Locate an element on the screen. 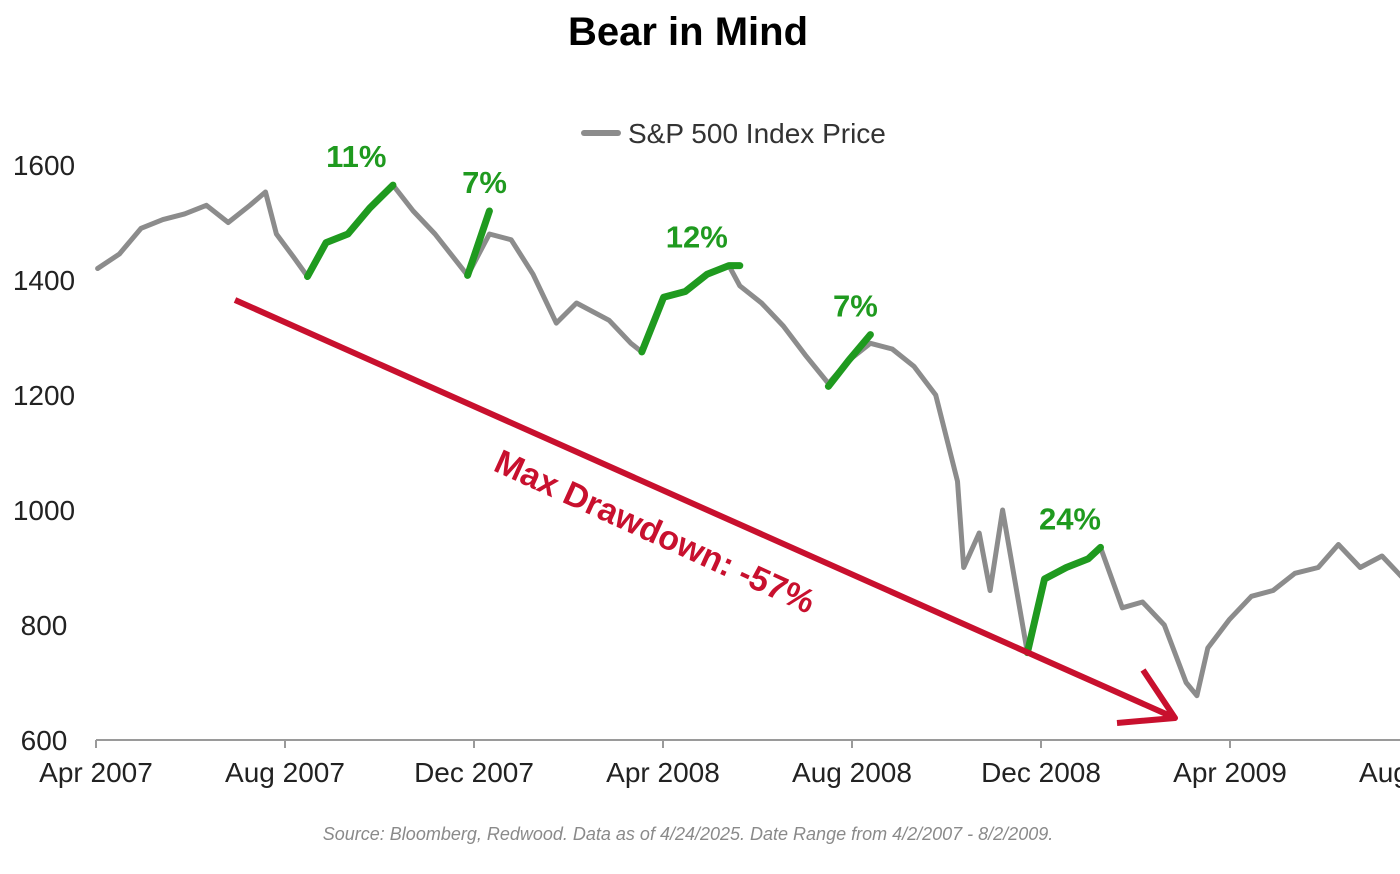 The width and height of the screenshot is (1400, 874). x-tick-label: Aug 2009 is located at coordinates (1379, 772).